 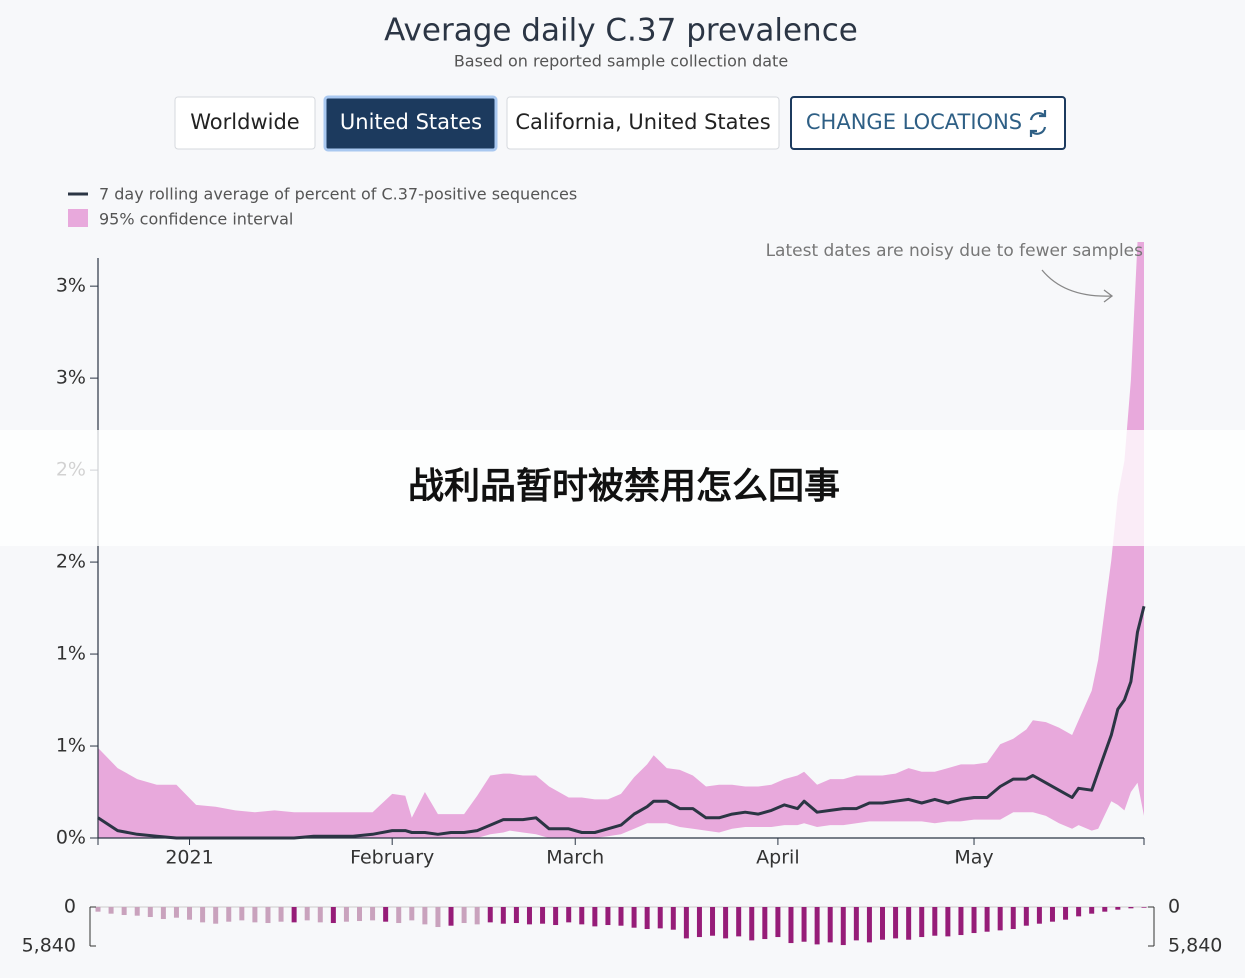 What do you see at coordinates (1077, 283) in the screenshot?
I see `annotation-arrow` at bounding box center [1077, 283].